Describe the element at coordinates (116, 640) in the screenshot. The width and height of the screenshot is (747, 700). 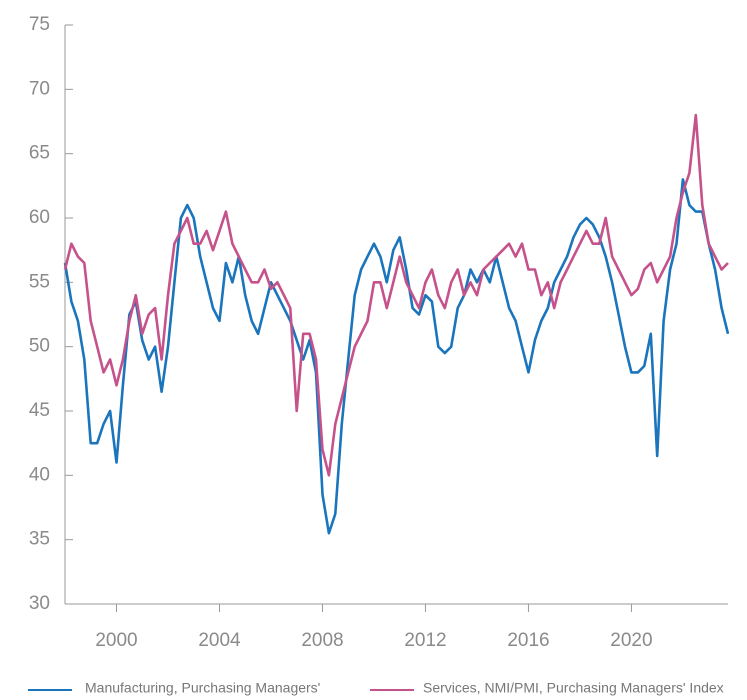
I see `x-tick-label: 2000` at that location.